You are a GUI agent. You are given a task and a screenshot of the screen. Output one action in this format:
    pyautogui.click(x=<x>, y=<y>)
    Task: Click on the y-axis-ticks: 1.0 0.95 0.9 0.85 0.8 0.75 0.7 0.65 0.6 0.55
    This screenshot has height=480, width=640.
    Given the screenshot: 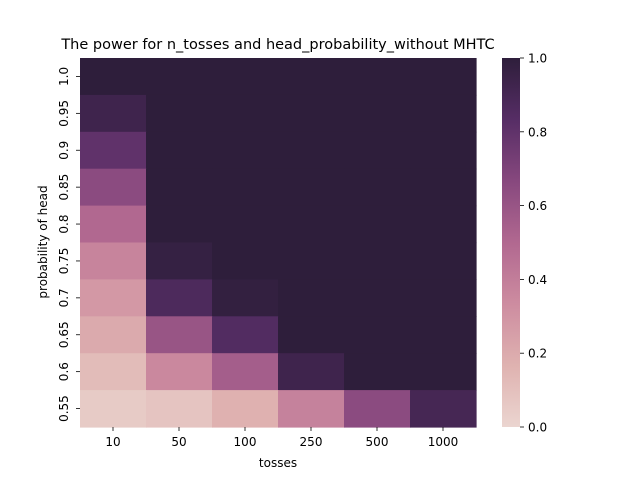 What is the action you would take?
    pyautogui.click(x=68, y=244)
    